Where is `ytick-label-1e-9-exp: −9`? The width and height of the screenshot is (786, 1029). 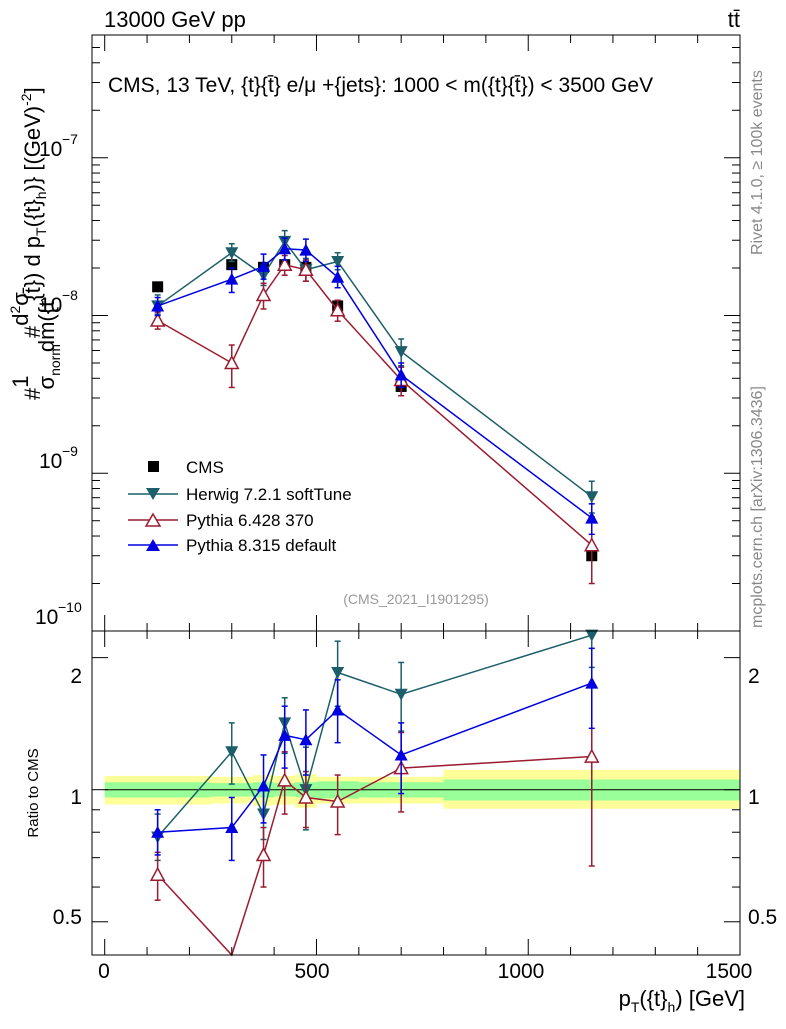 ytick-label-1e-9-exp: −9 is located at coordinates (70, 451).